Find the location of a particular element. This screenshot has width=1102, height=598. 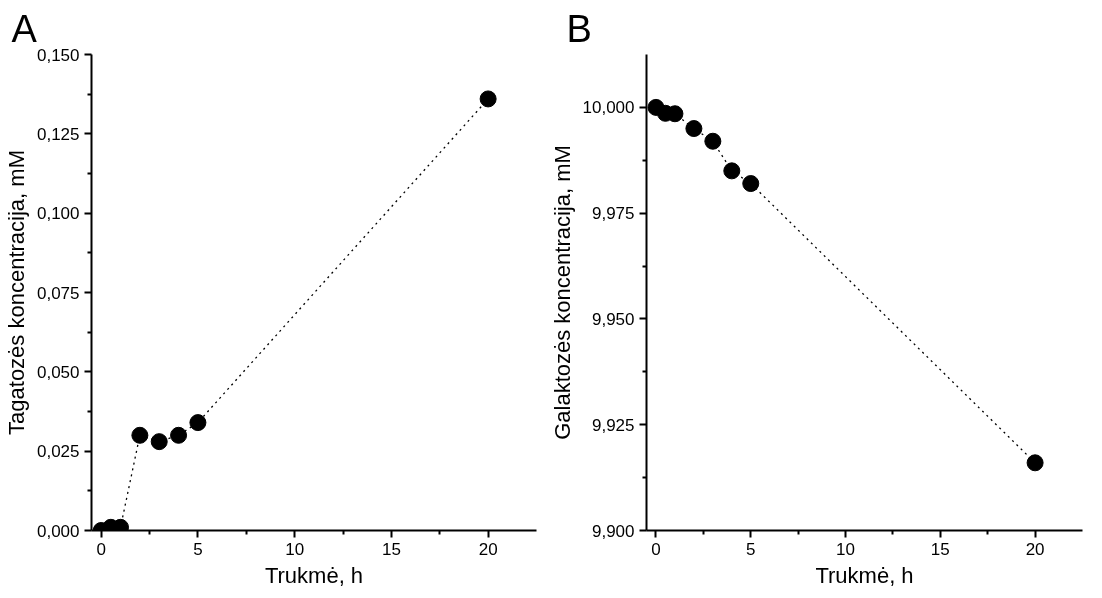

y-axis-title: Galaktozės koncentracija, mM is located at coordinates (562, 292).